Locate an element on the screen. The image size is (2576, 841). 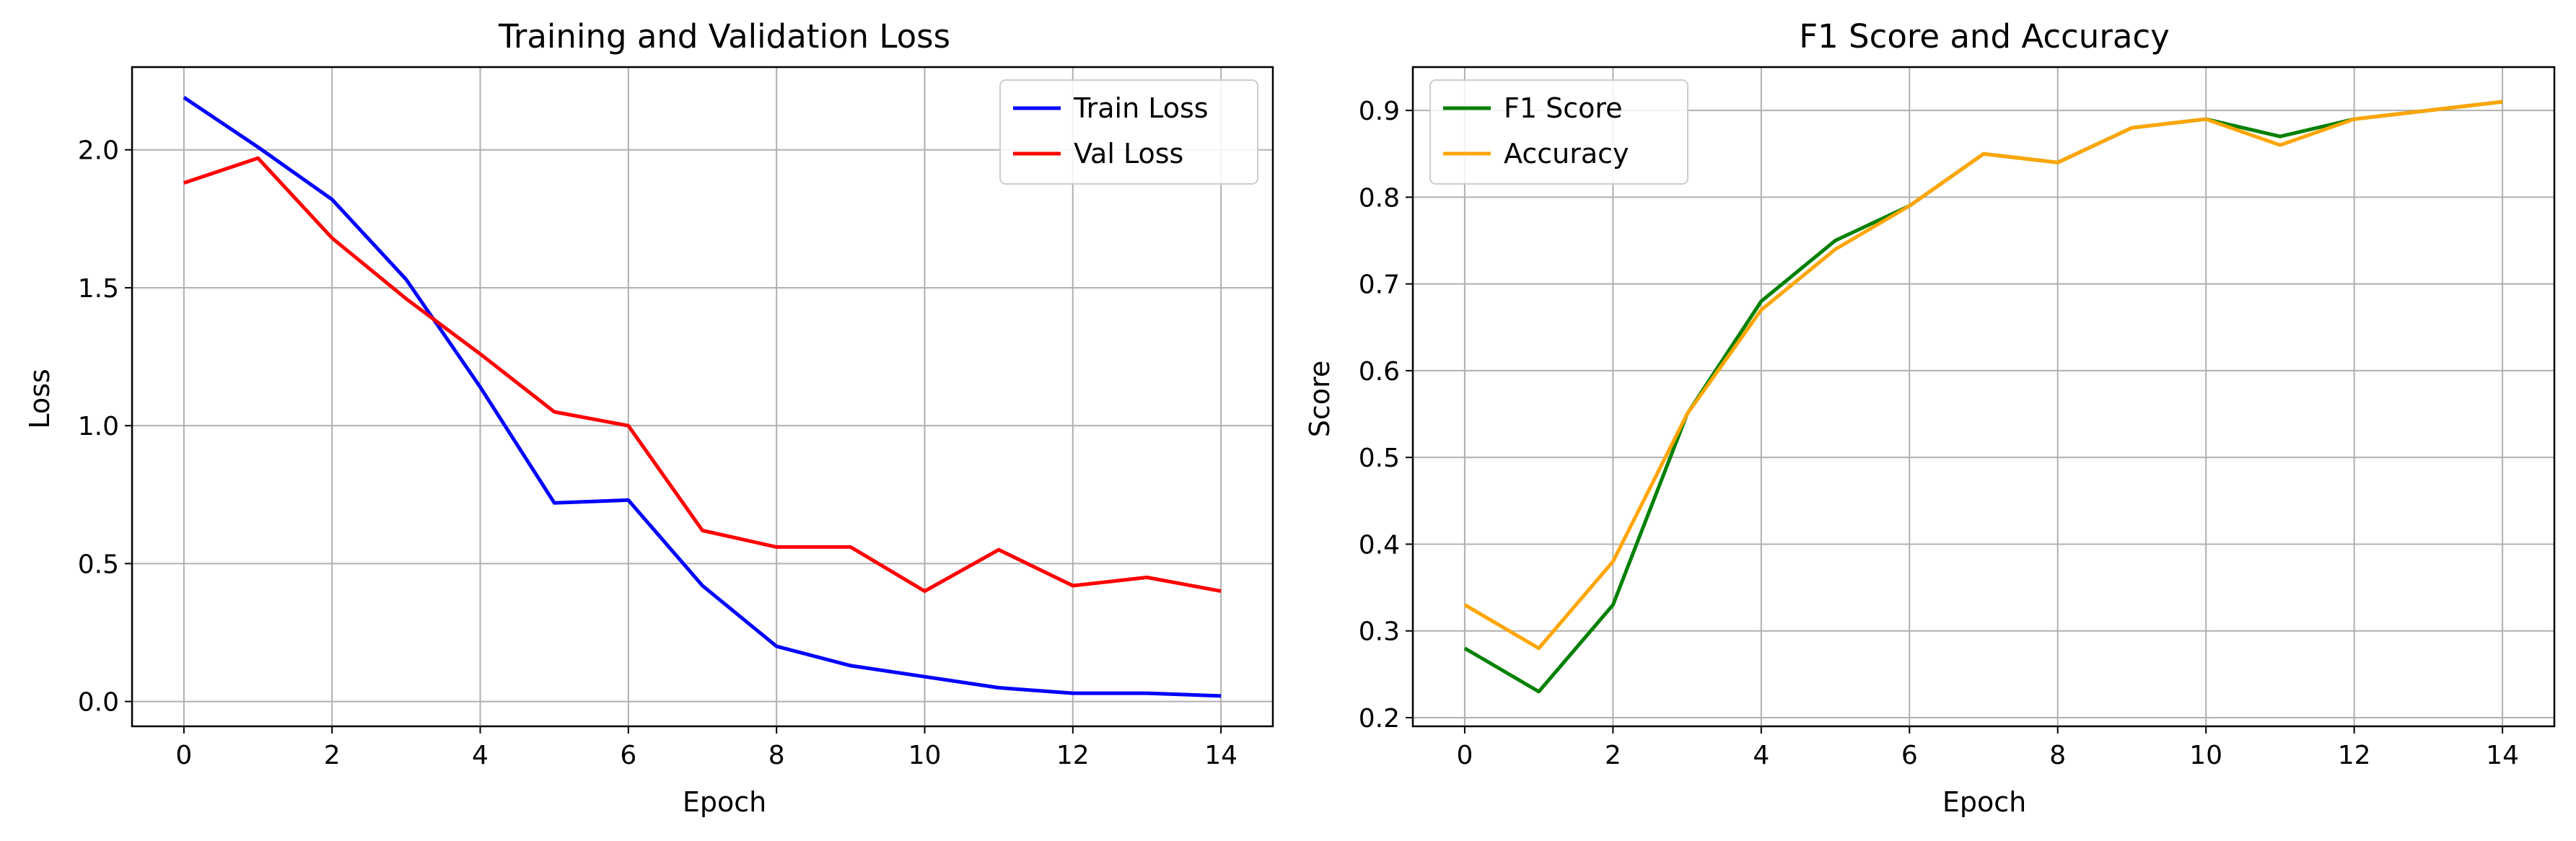
loss-chart-ytick-label: 0.5 is located at coordinates (99, 564).